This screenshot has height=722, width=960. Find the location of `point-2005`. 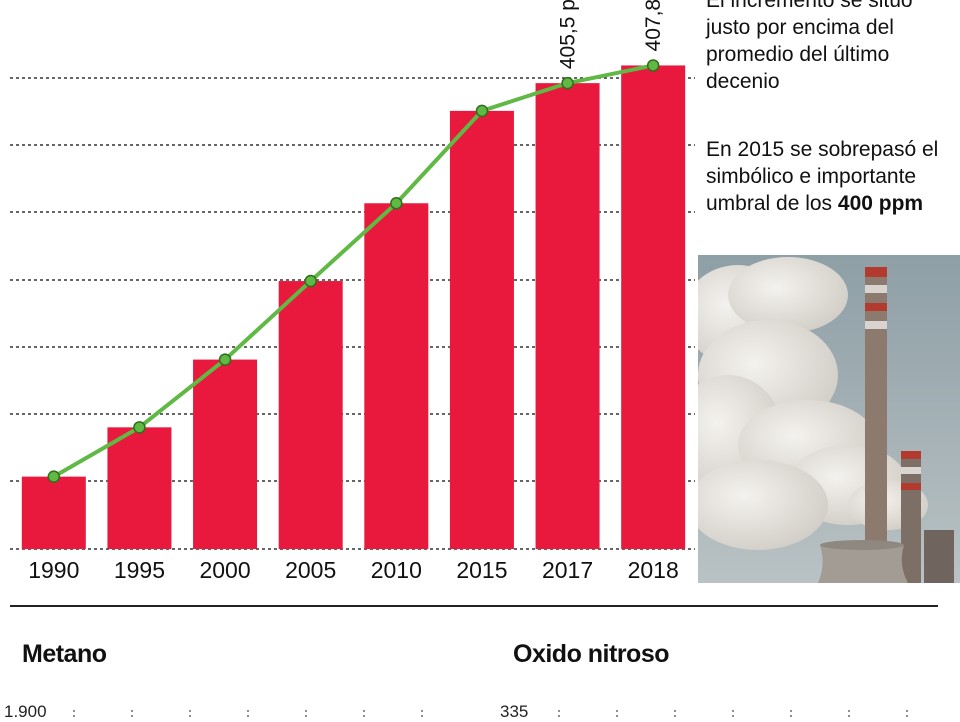

point-2005 is located at coordinates (310, 281).